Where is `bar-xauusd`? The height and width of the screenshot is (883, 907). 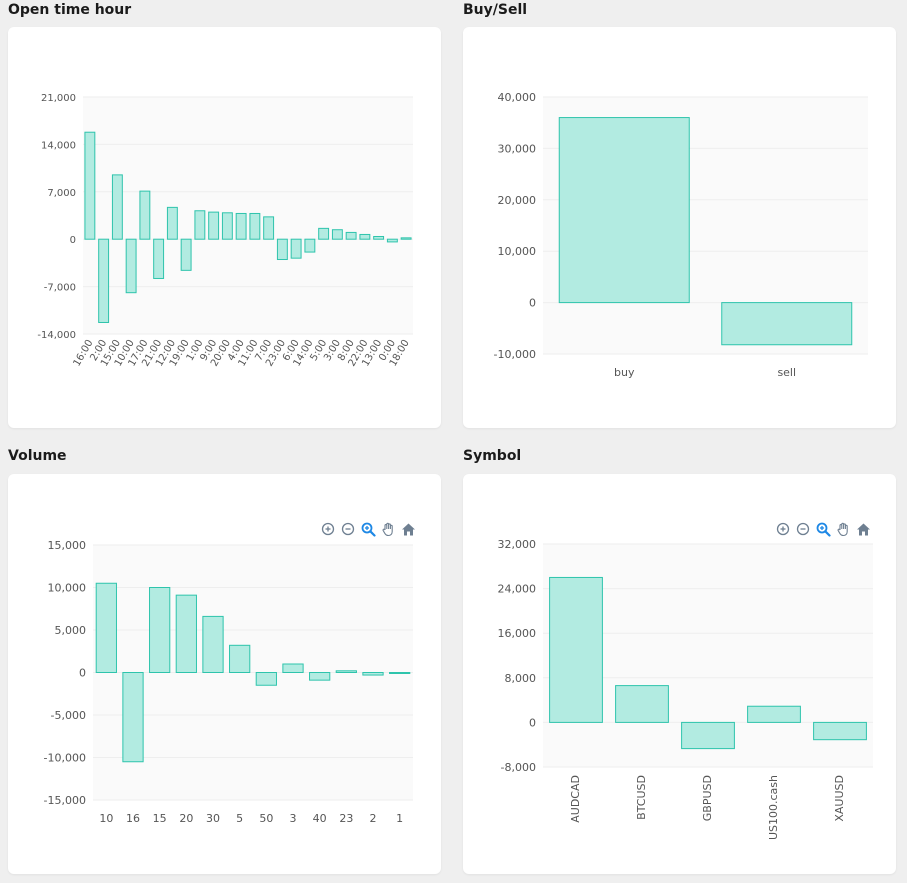
bar-xauusd is located at coordinates (840, 731).